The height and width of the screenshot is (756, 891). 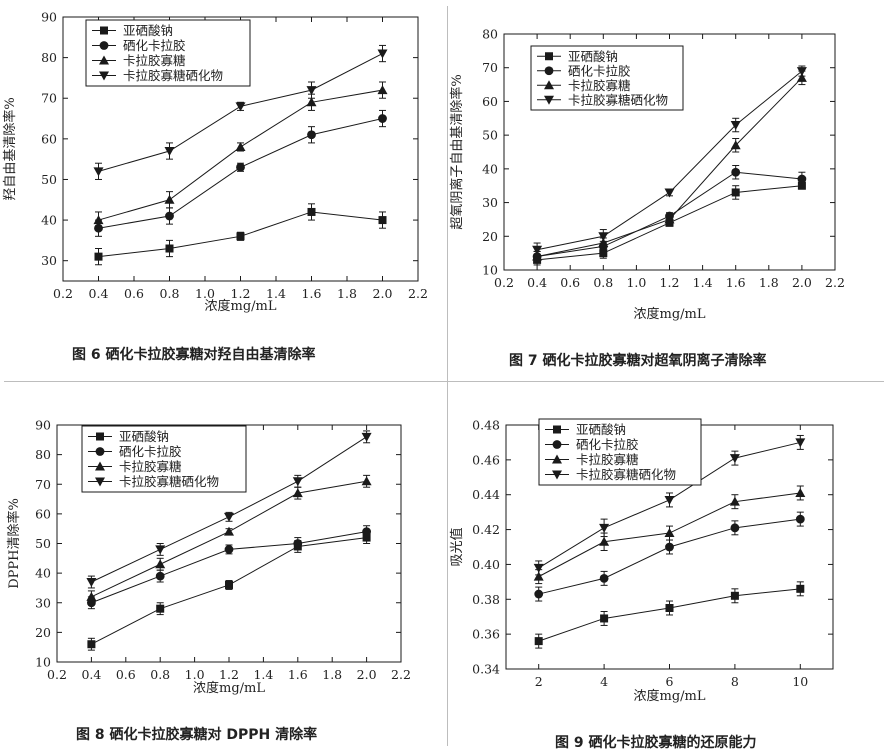 What do you see at coordinates (835, 282) in the screenshot?
I see `x-tick-label: 2.2` at bounding box center [835, 282].